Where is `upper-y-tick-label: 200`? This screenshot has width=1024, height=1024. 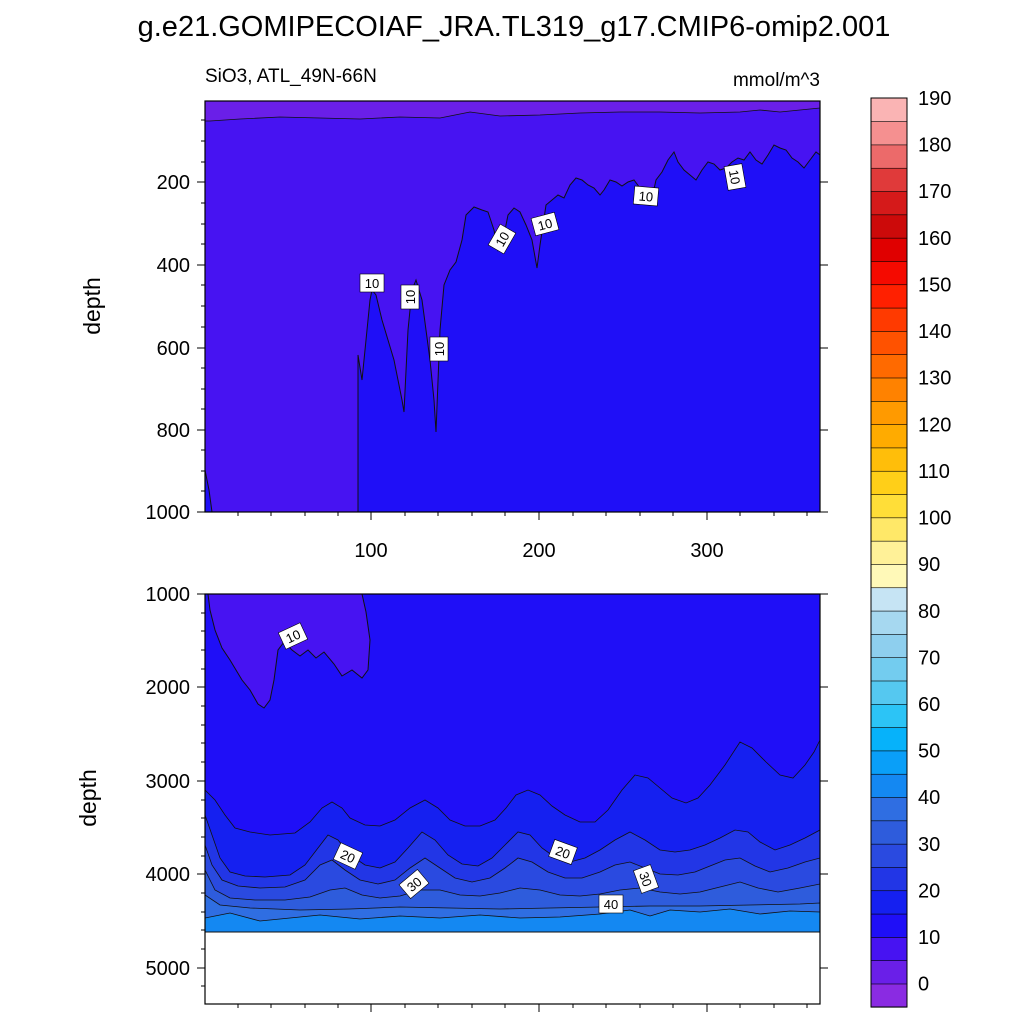
upper-y-tick-label: 200 is located at coordinates (173, 183).